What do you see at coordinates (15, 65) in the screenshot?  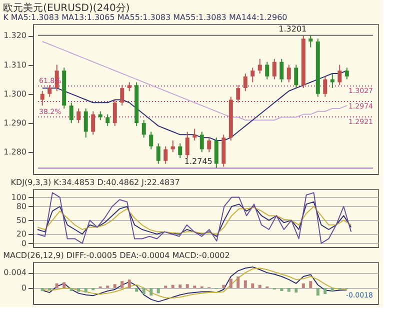 I see `y-tick-label: 1.310` at bounding box center [15, 65].